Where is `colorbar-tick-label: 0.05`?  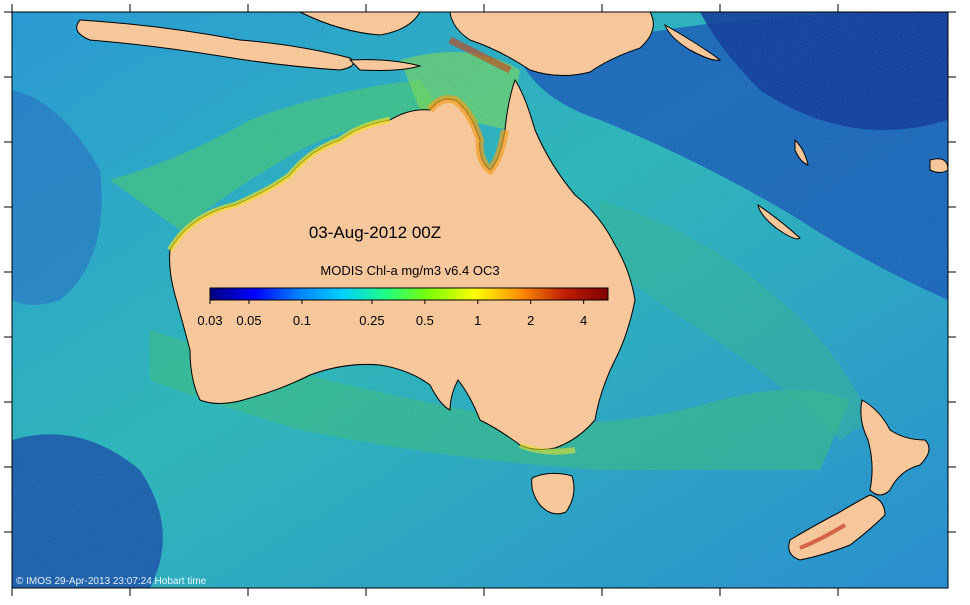
colorbar-tick-label: 0.05 is located at coordinates (248, 320).